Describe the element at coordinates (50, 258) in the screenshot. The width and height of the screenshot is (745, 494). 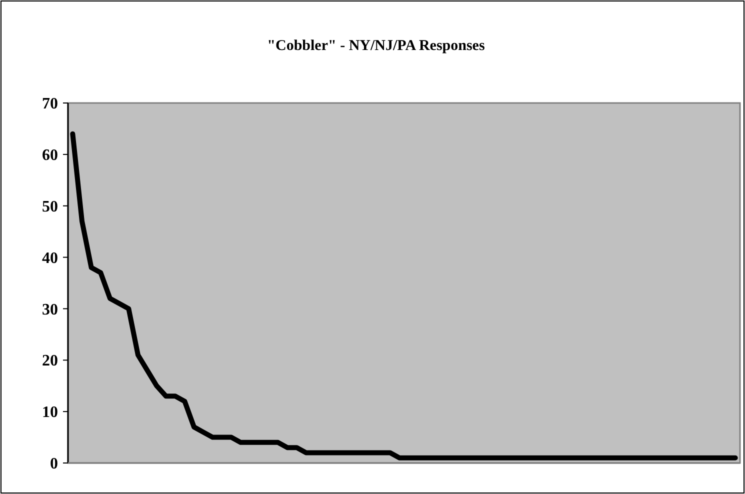
I see `y-tick-label: 40` at that location.